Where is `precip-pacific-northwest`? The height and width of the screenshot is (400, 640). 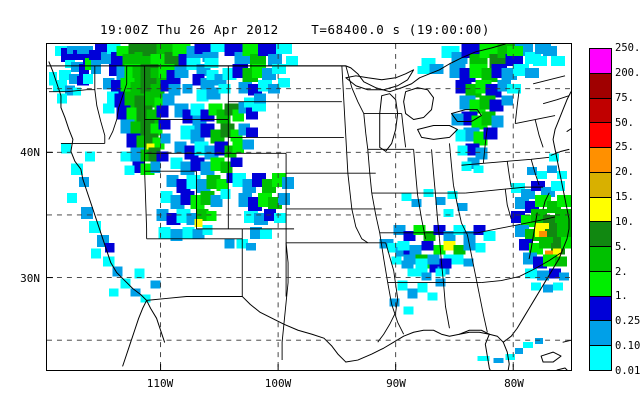 precip-pacific-northwest is located at coordinates (74, 74).